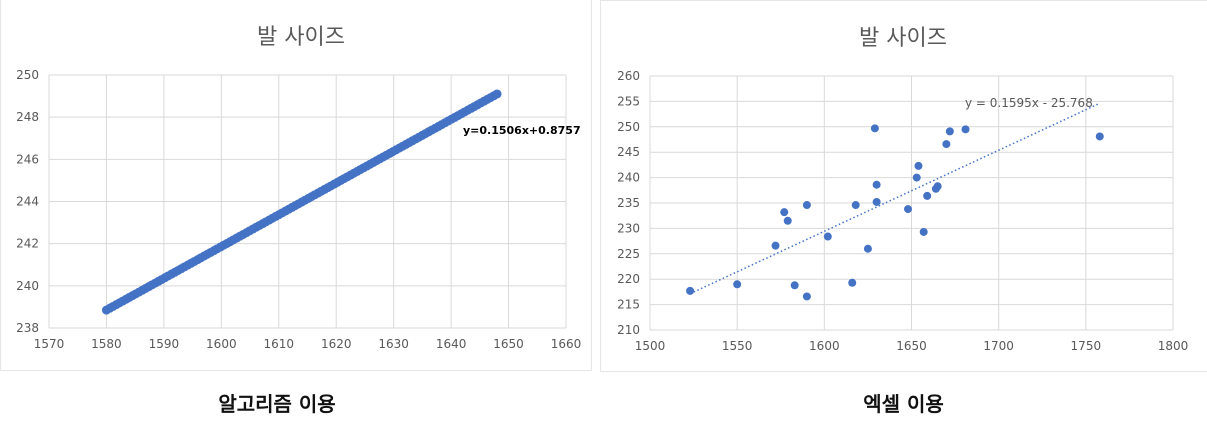  Describe the element at coordinates (650, 346) in the screenshot. I see `x-tick-label: 1500` at that location.